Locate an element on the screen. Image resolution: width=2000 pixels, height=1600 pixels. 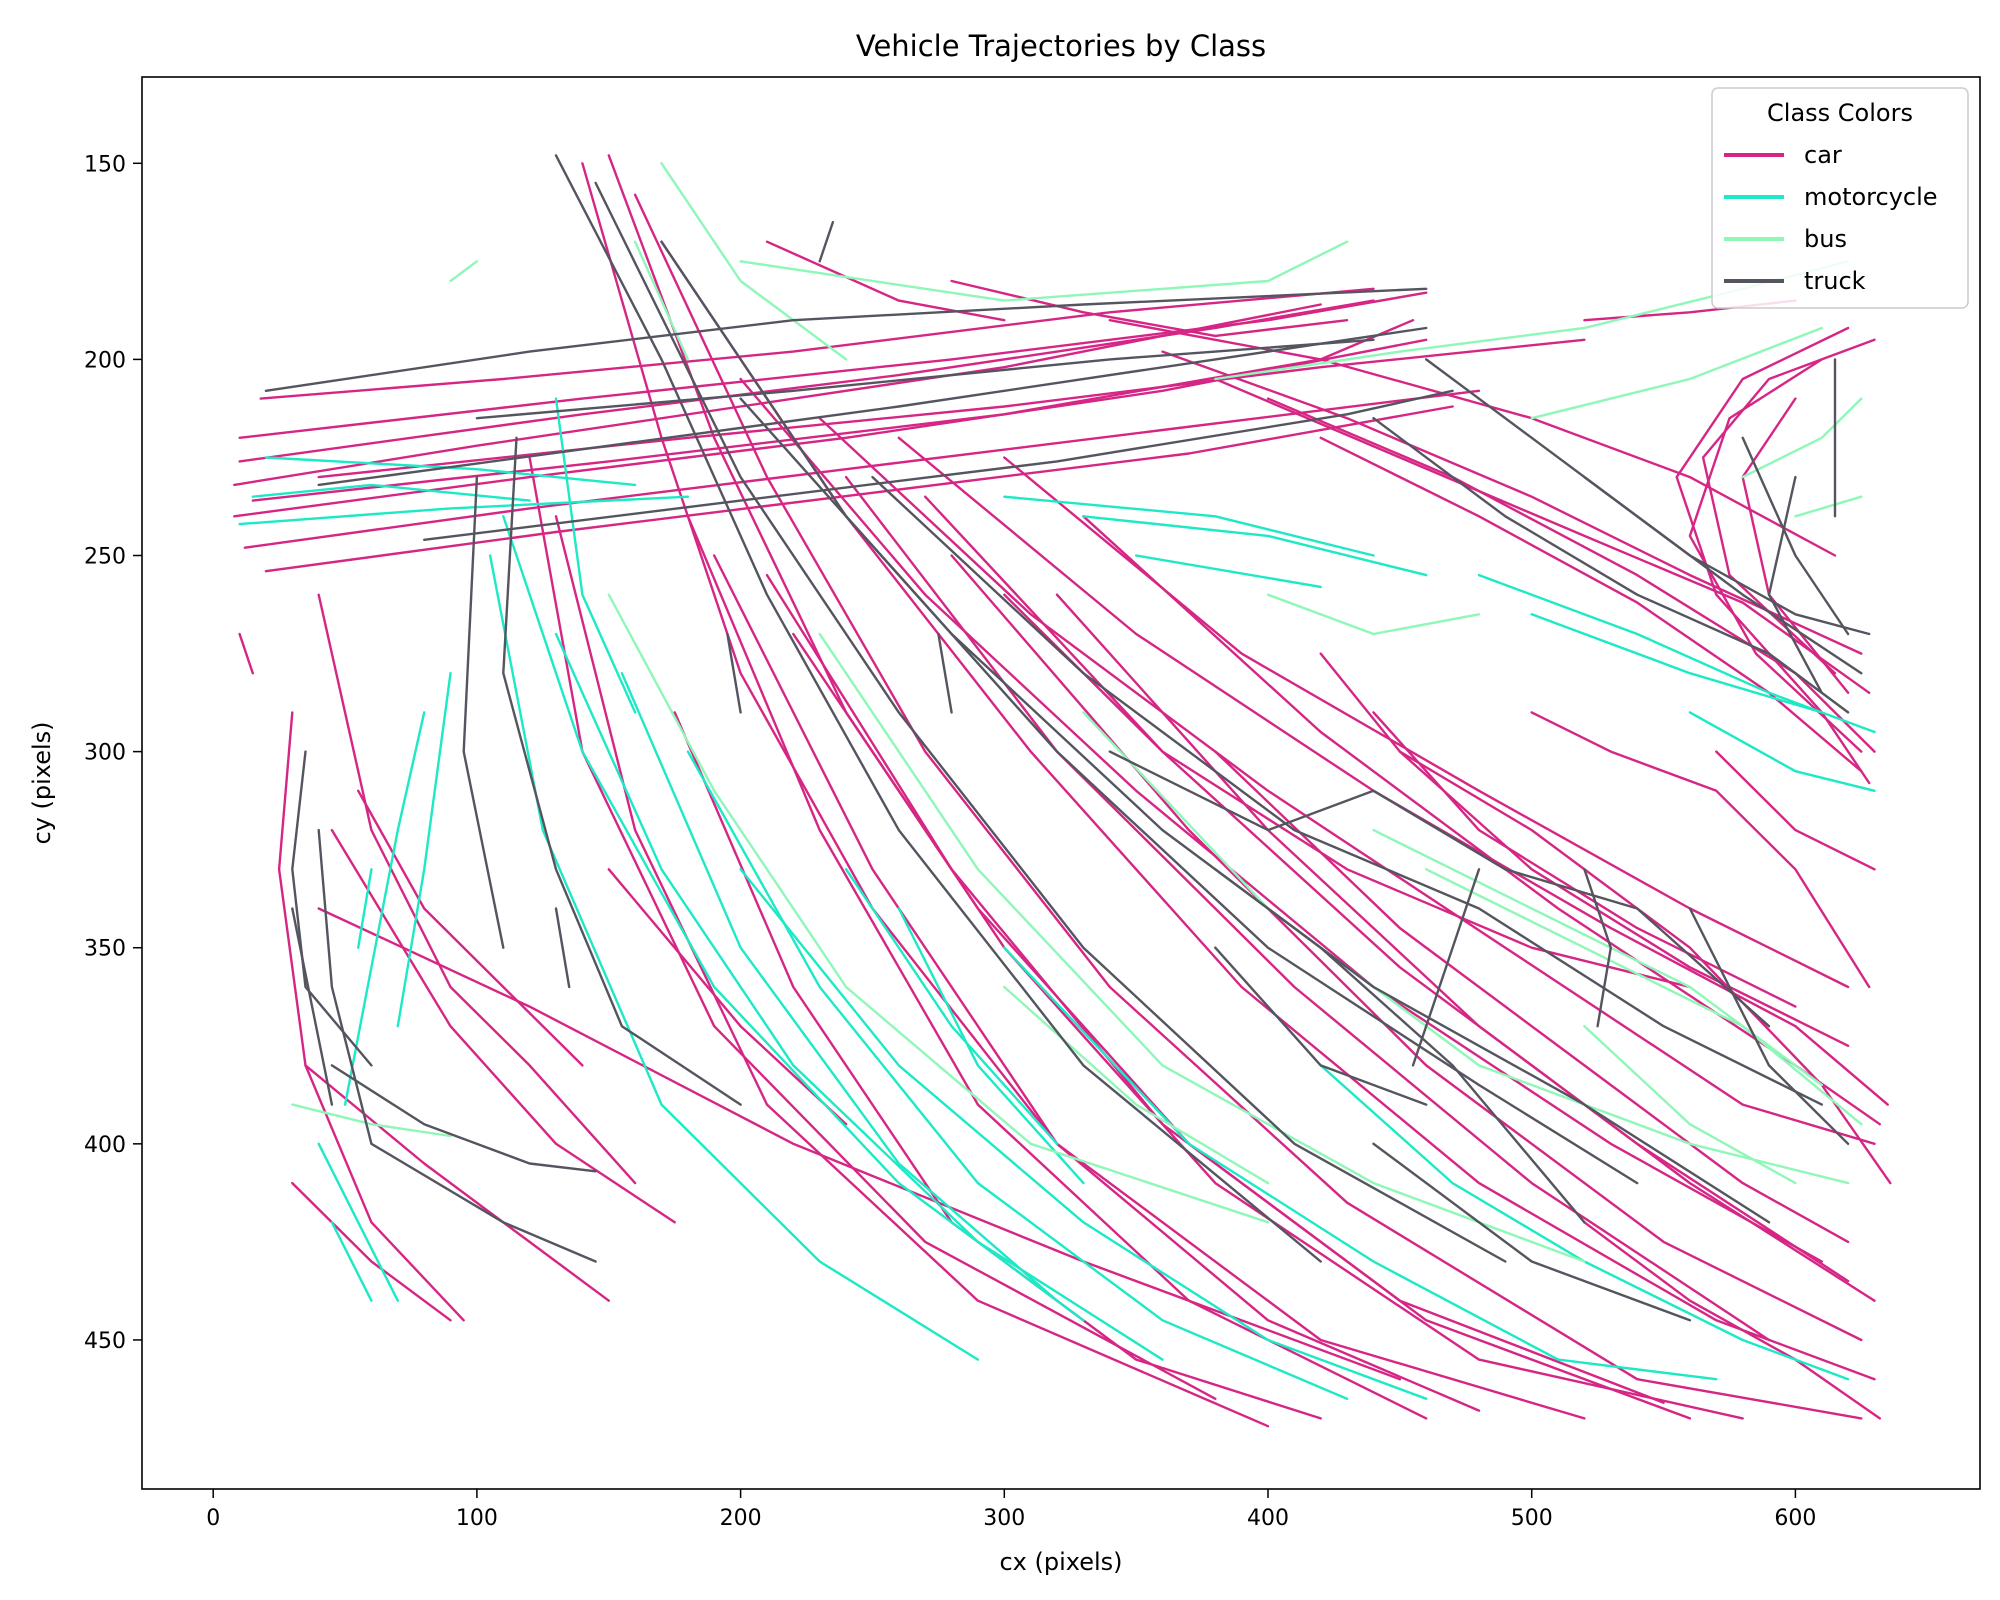
x-tick-label: 0 is located at coordinates (213, 1518).